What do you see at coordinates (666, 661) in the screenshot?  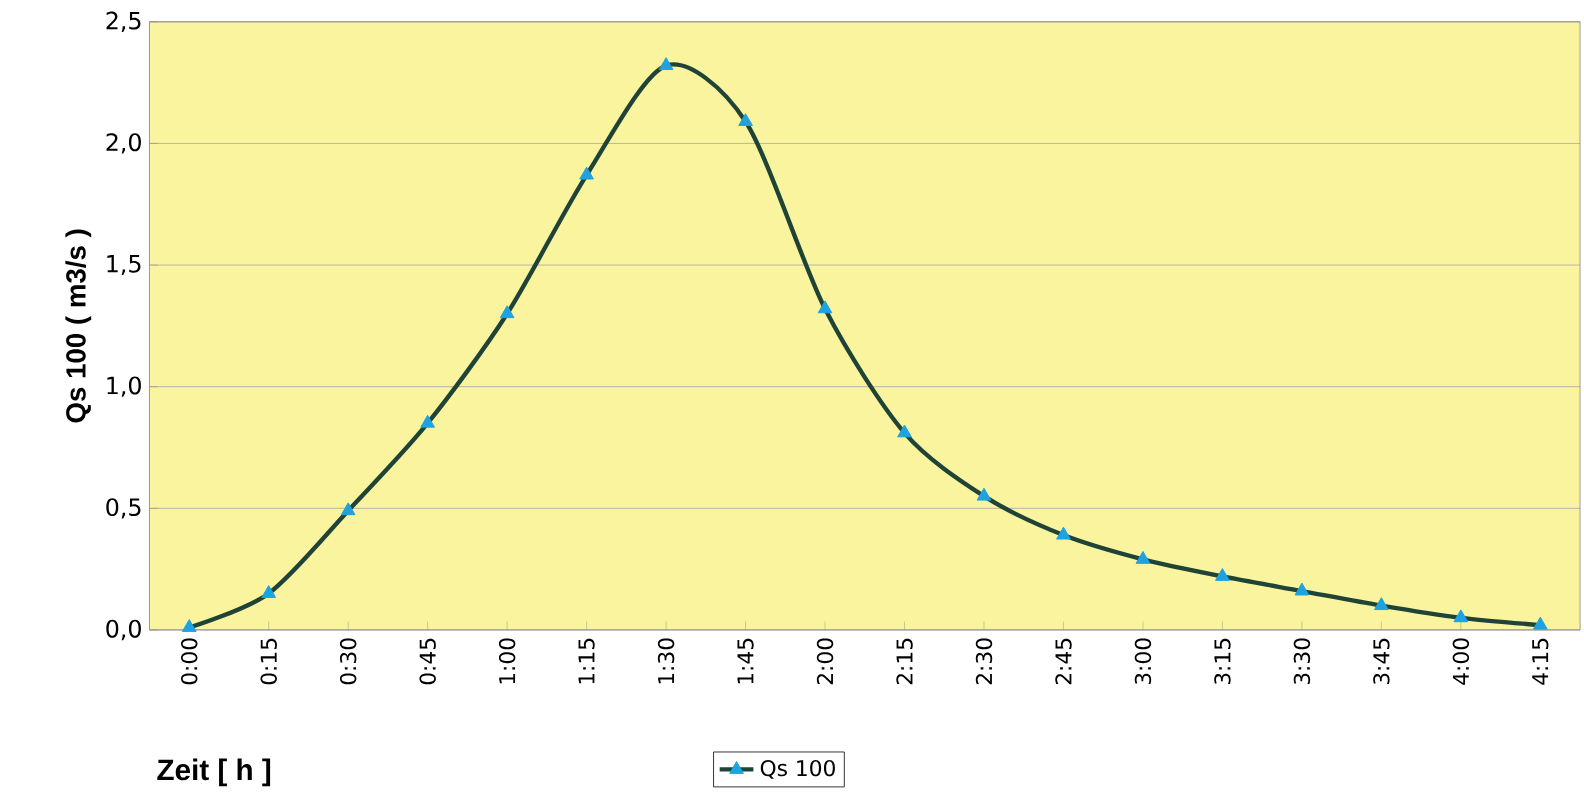 I see `x-tick-label: 1:30` at bounding box center [666, 661].